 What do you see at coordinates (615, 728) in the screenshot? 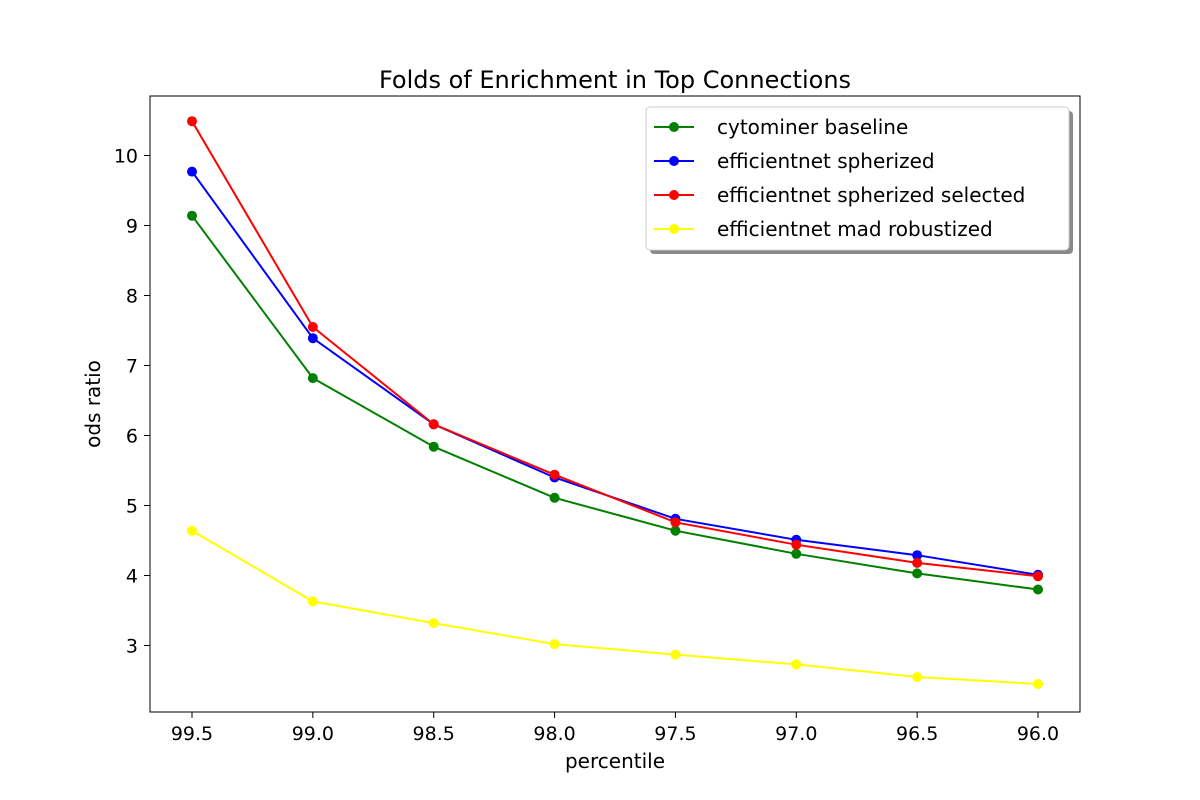
I see `x-axis-ticks: 99.5 99.0 98.5 98.0 97.5 97.0 96.5 96.0` at bounding box center [615, 728].